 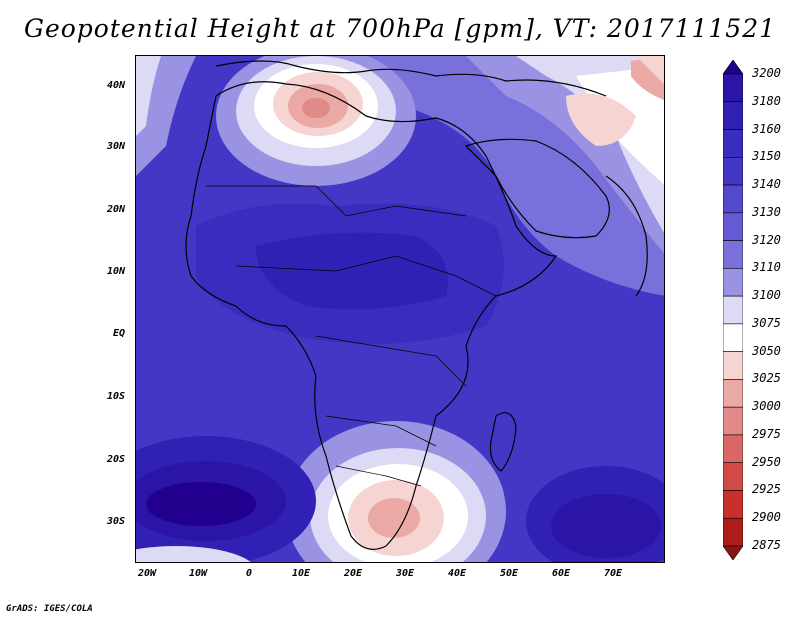 I want to click on colorbar-label: 3130, so click(x=766, y=211).